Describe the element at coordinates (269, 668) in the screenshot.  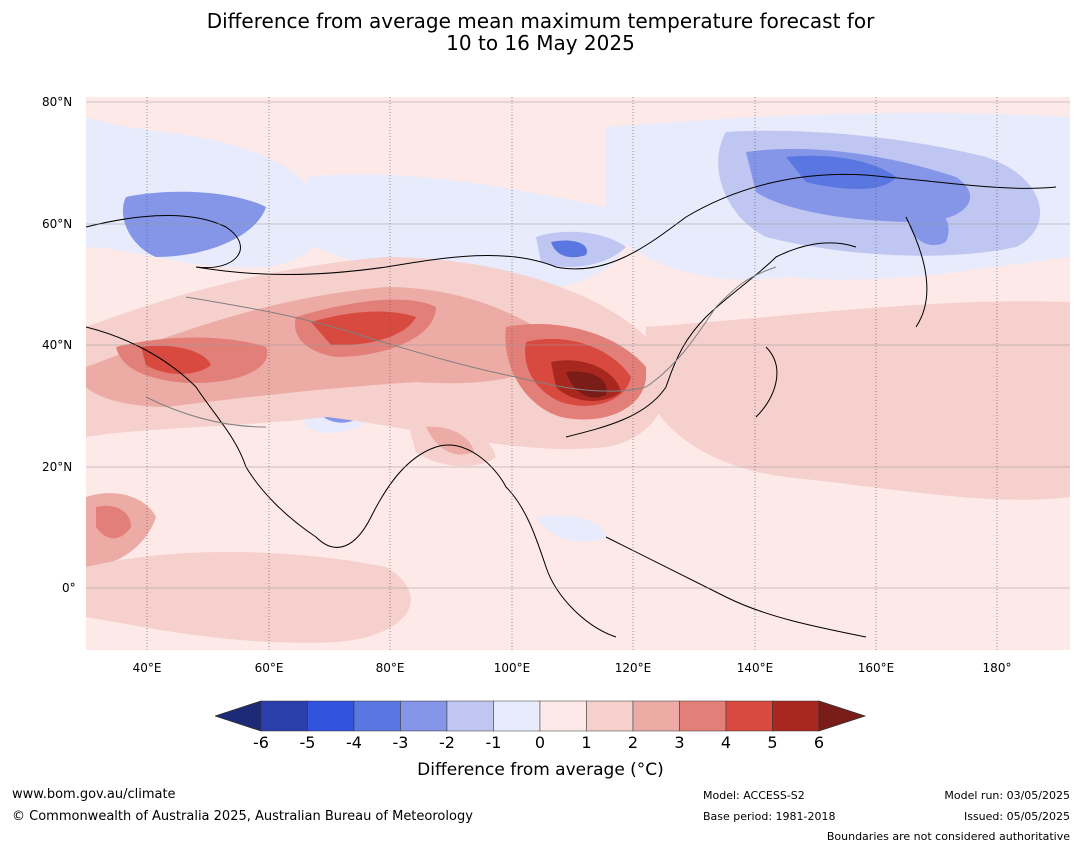
I see `lon-label-60e: 60°E` at that location.